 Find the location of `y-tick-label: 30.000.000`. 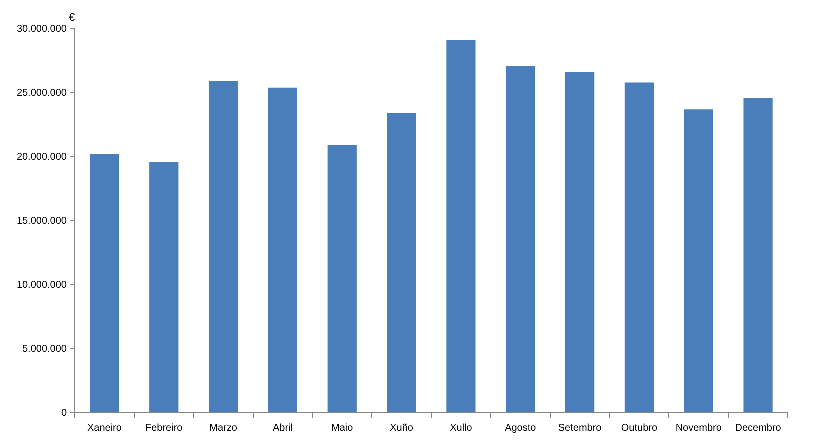

y-tick-label: 30.000.000 is located at coordinates (42, 29).